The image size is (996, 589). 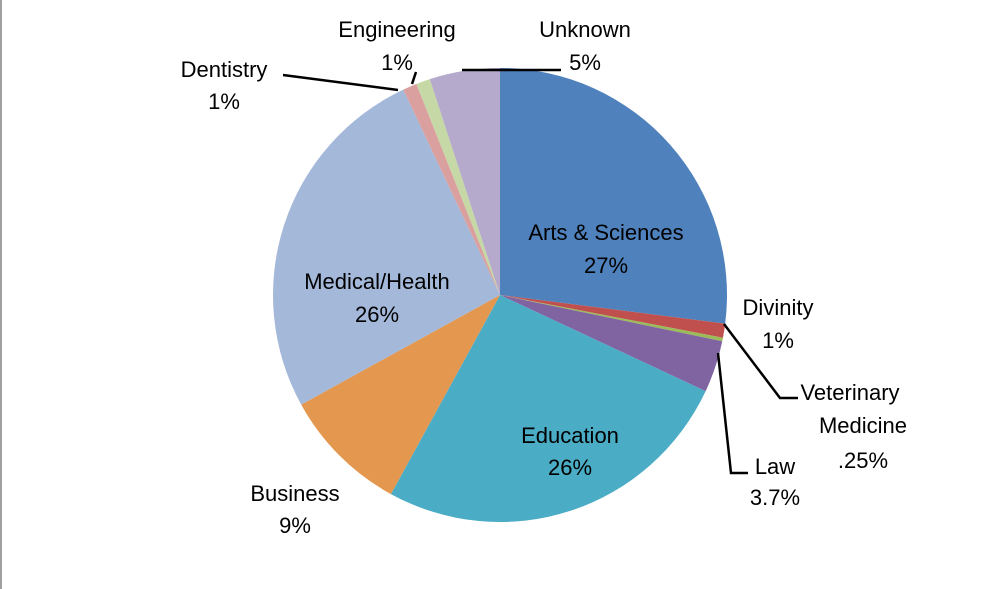 What do you see at coordinates (414, 78) in the screenshot?
I see `leader-line-engineering` at bounding box center [414, 78].